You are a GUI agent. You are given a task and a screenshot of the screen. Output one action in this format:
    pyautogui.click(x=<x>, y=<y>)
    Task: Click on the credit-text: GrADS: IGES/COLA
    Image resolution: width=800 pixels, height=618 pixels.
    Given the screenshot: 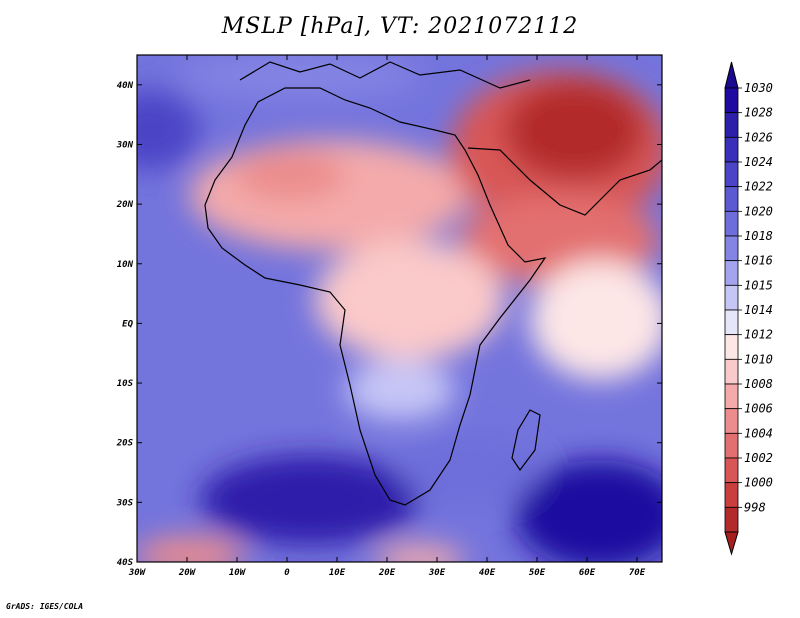 What is the action you would take?
    pyautogui.click(x=45, y=606)
    